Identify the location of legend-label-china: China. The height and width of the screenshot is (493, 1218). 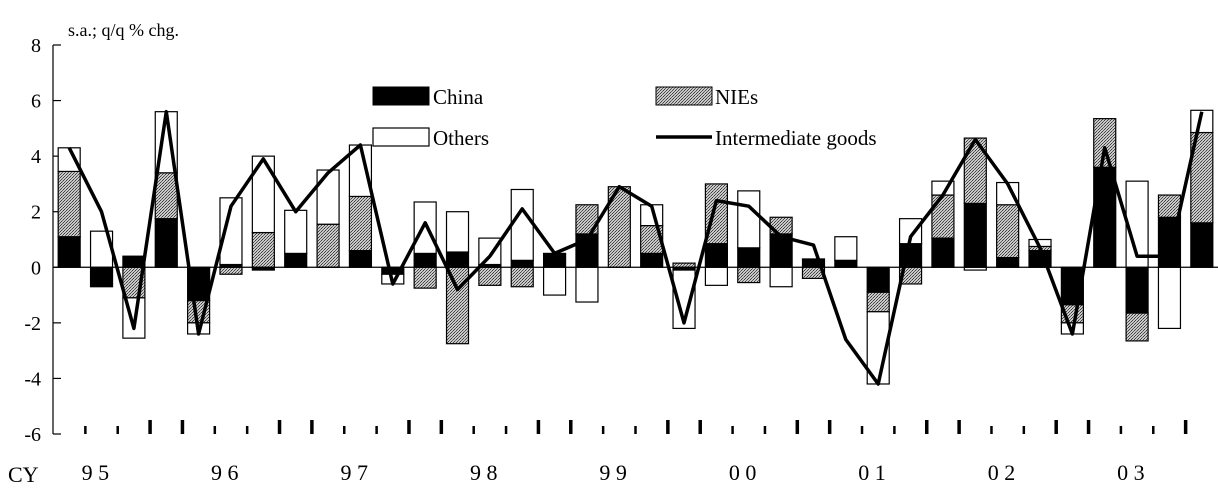
(458, 97).